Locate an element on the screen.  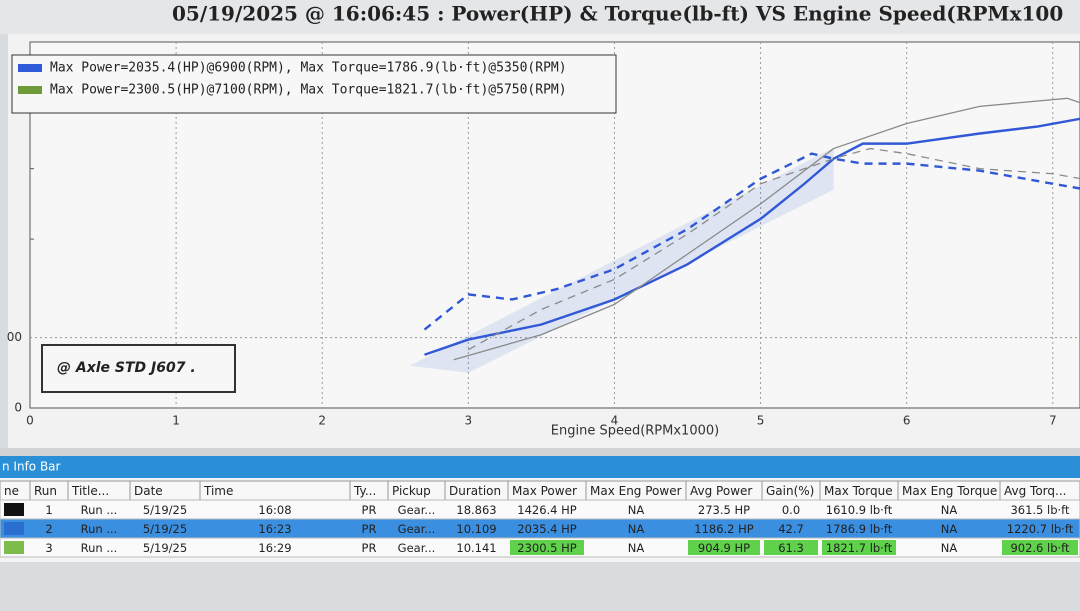
table-cell: 18.863 is located at coordinates (476, 510).